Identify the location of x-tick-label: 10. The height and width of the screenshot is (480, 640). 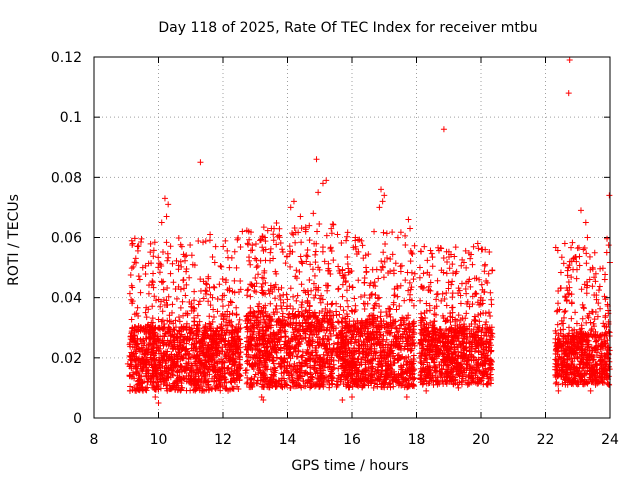
(159, 440).